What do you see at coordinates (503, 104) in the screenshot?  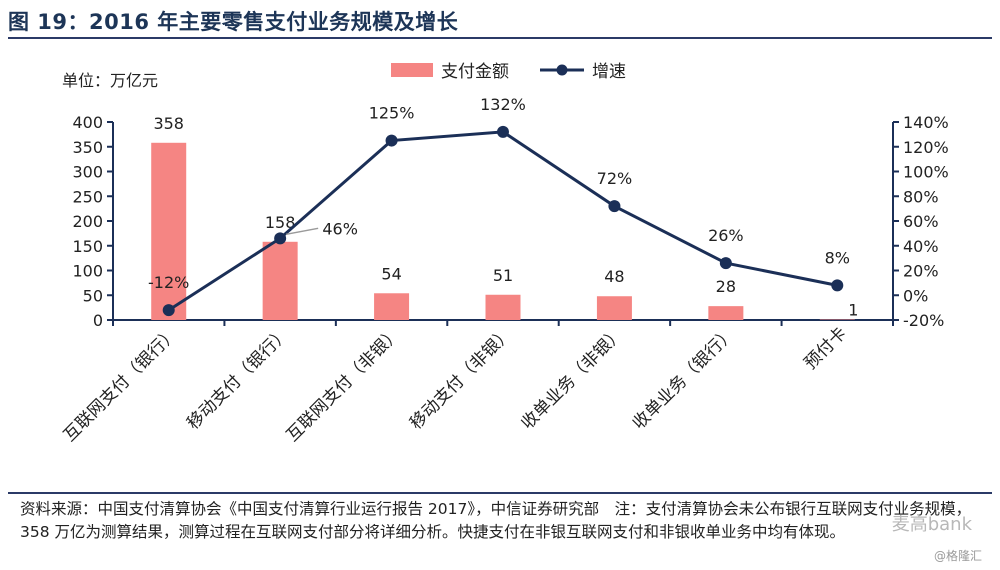 I see `growth-value-label: 132%` at bounding box center [503, 104].